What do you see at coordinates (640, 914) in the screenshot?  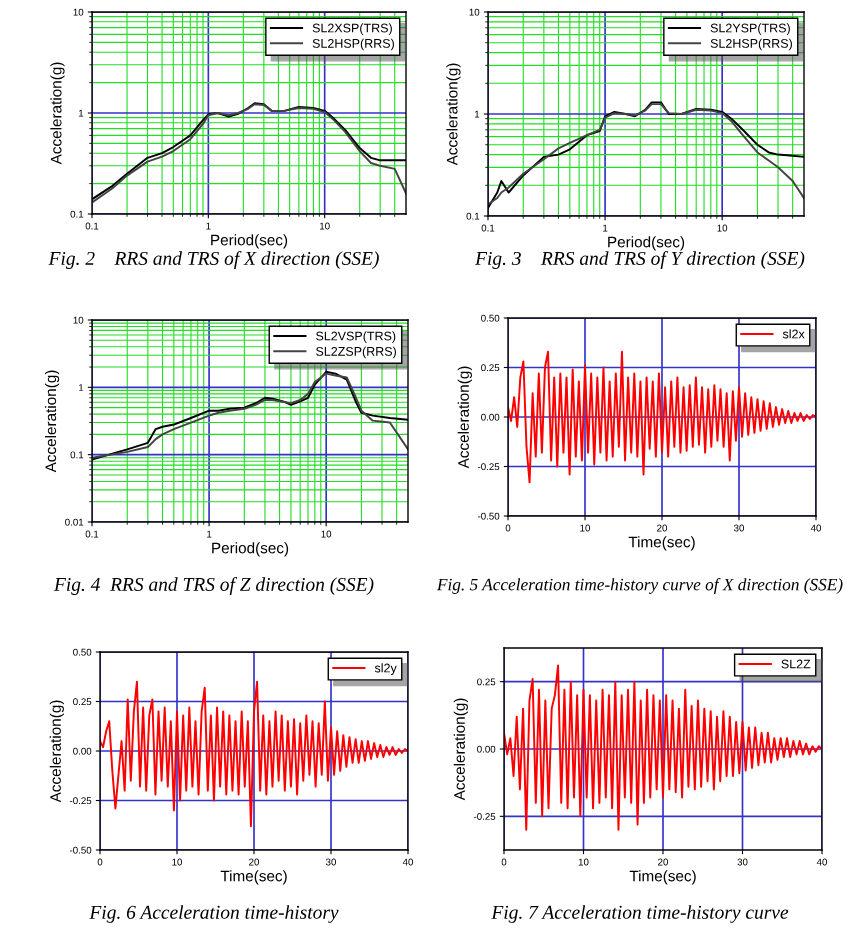 I see `caption: Fig. 7 Acceleration time-history curve` at bounding box center [640, 914].